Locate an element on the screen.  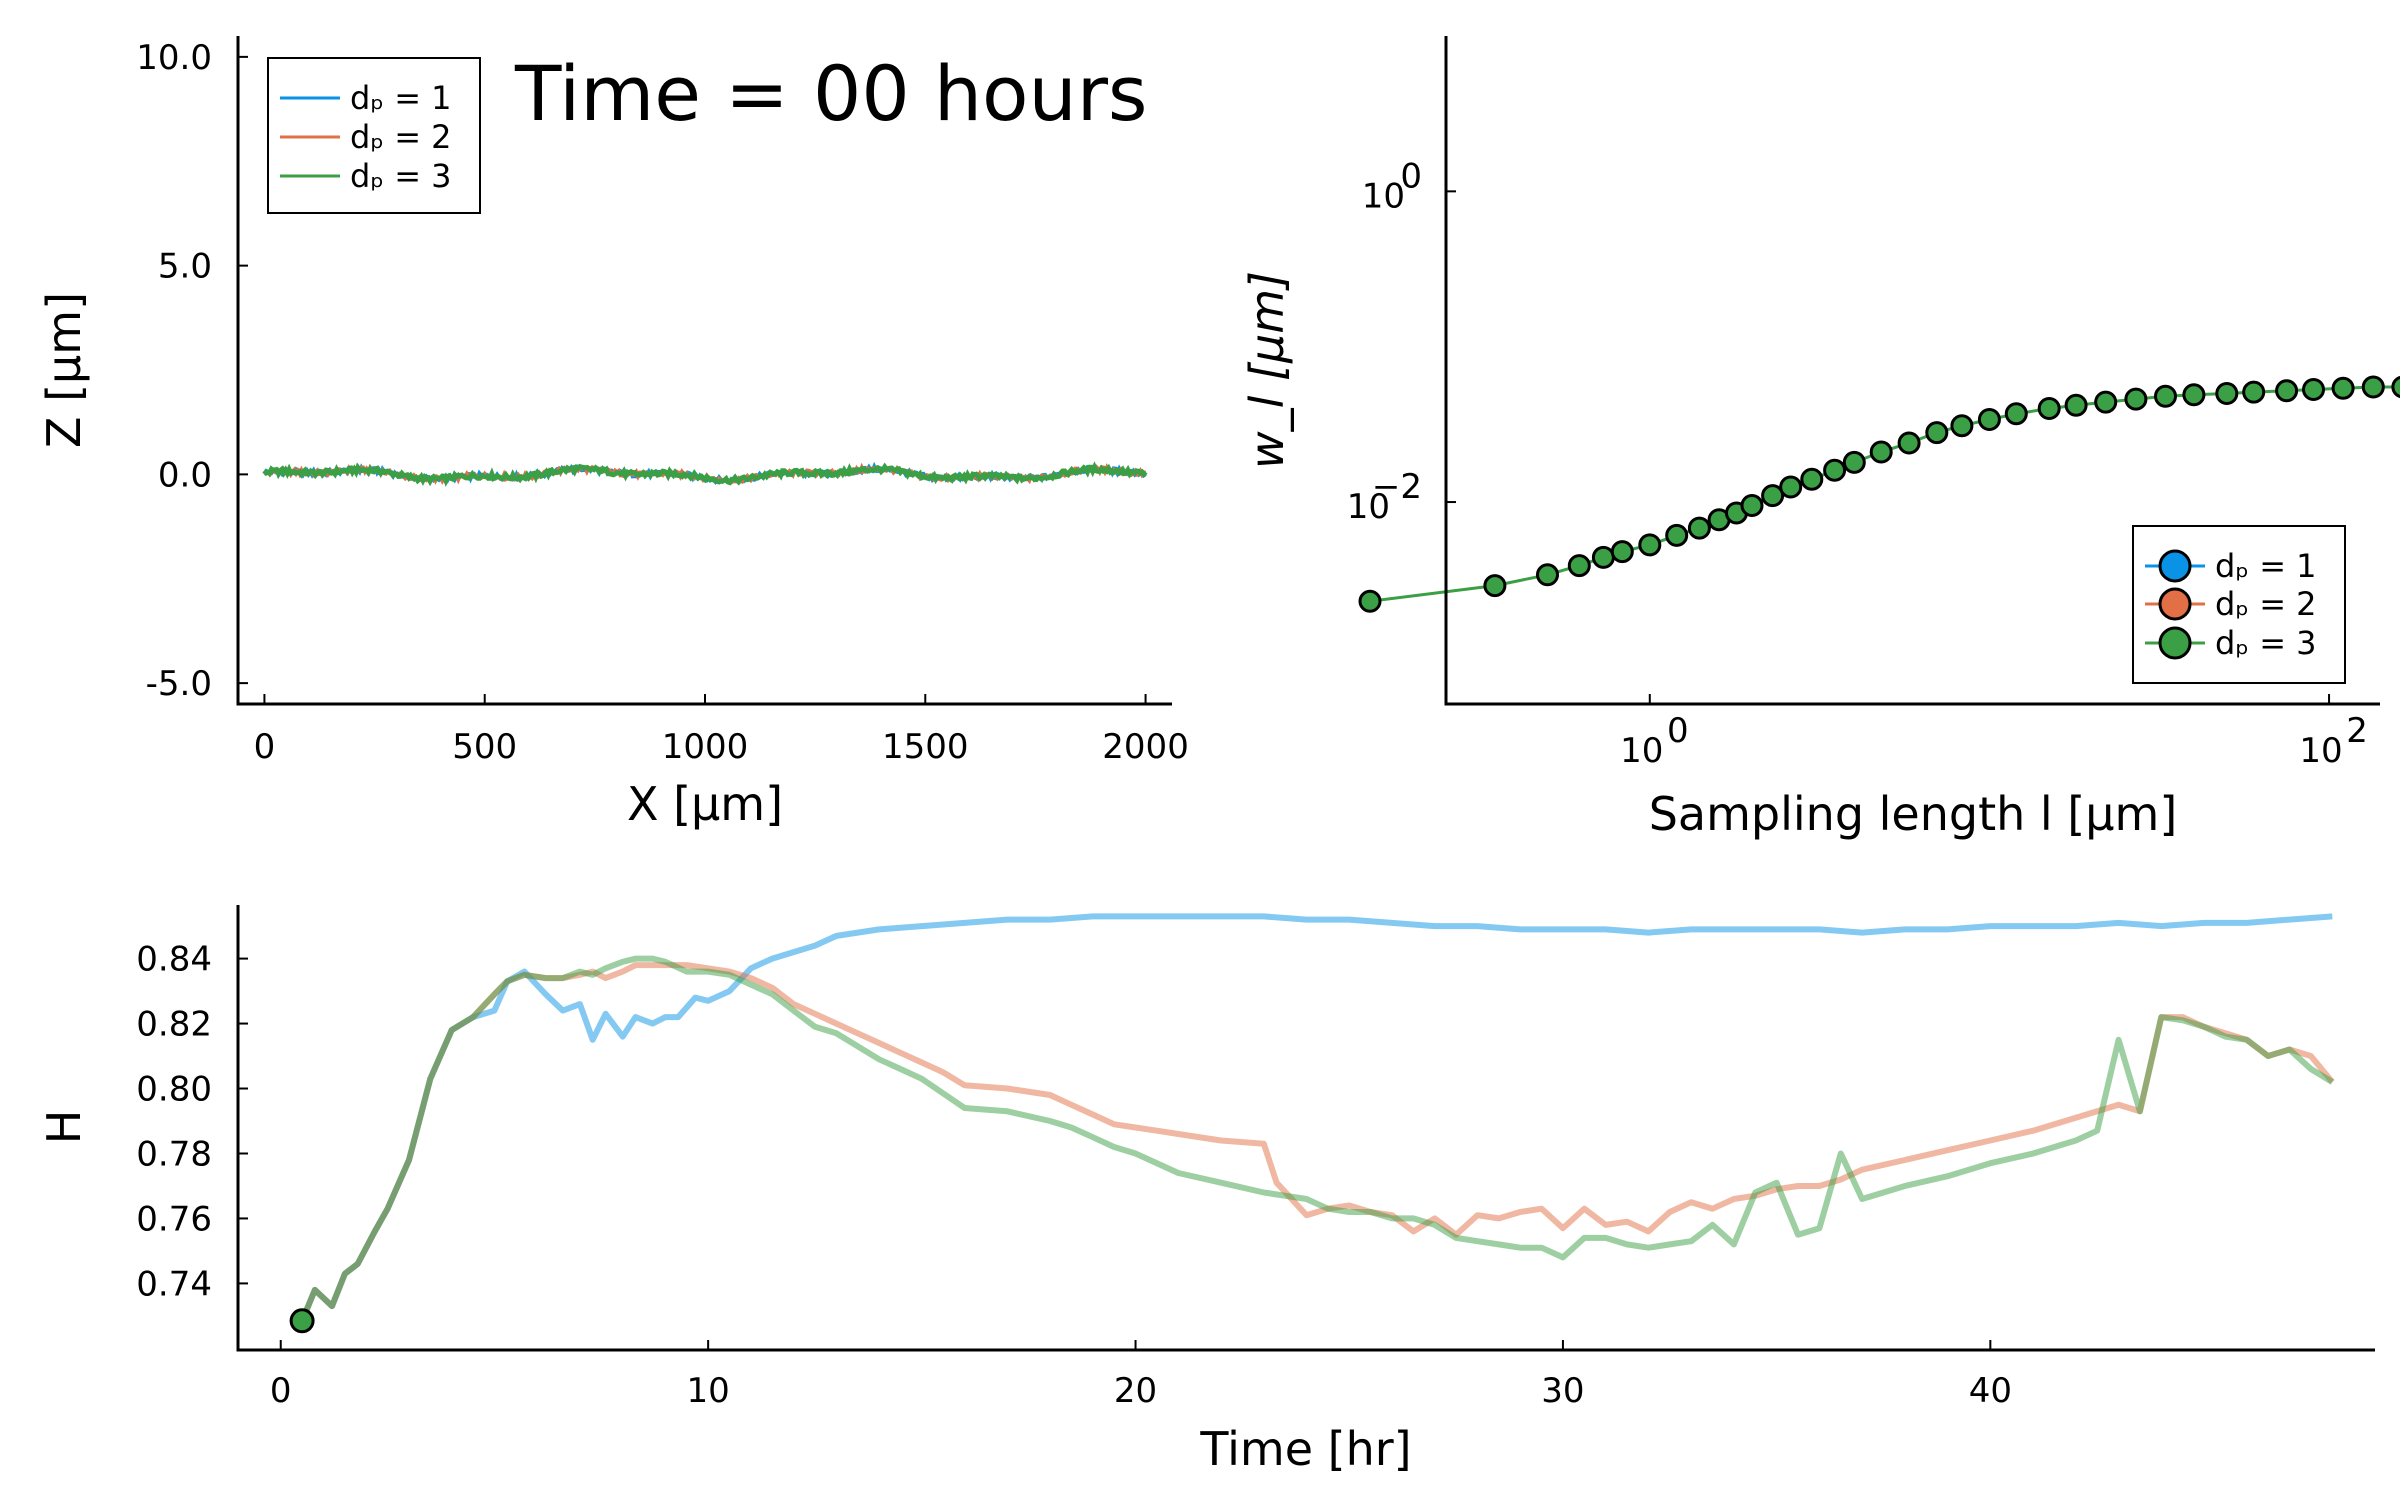
scaling-legend: dₚ = 1 dₚ = 2 dₚ = 3 is located at coordinates (2239, 604).